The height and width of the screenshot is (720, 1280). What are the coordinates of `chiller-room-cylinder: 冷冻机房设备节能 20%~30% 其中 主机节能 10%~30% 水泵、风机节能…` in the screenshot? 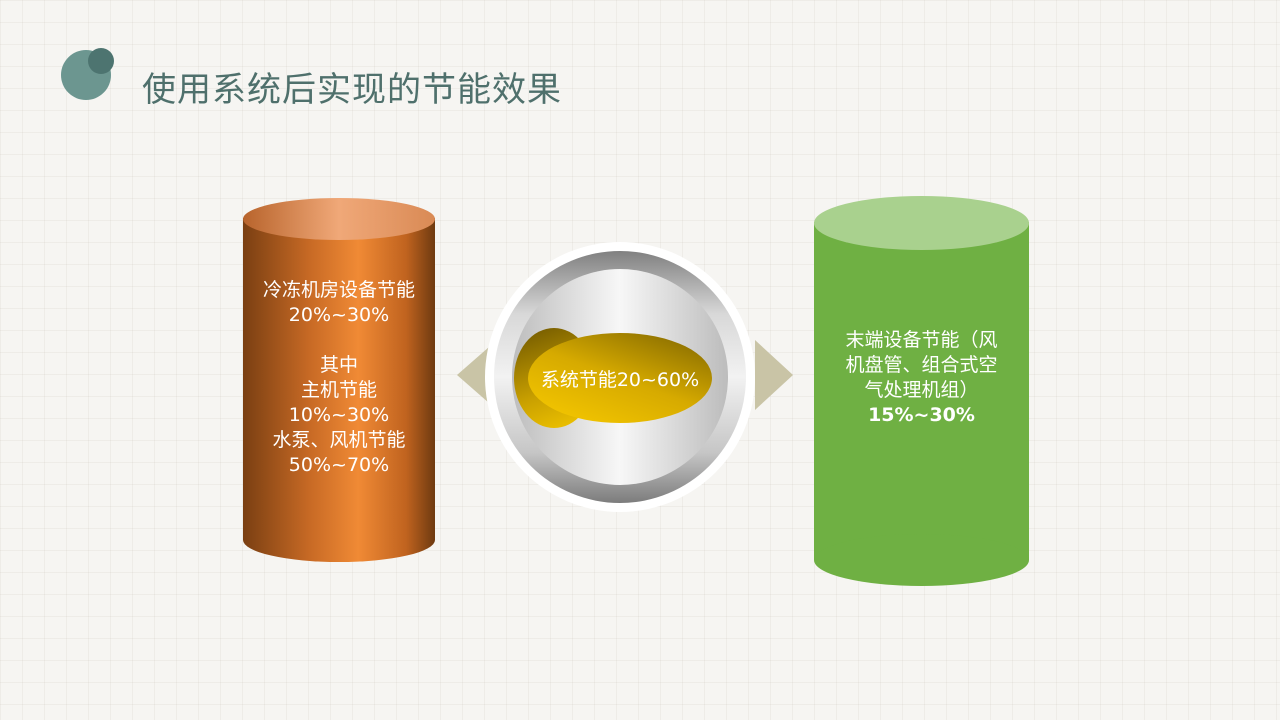 It's located at (339, 380).